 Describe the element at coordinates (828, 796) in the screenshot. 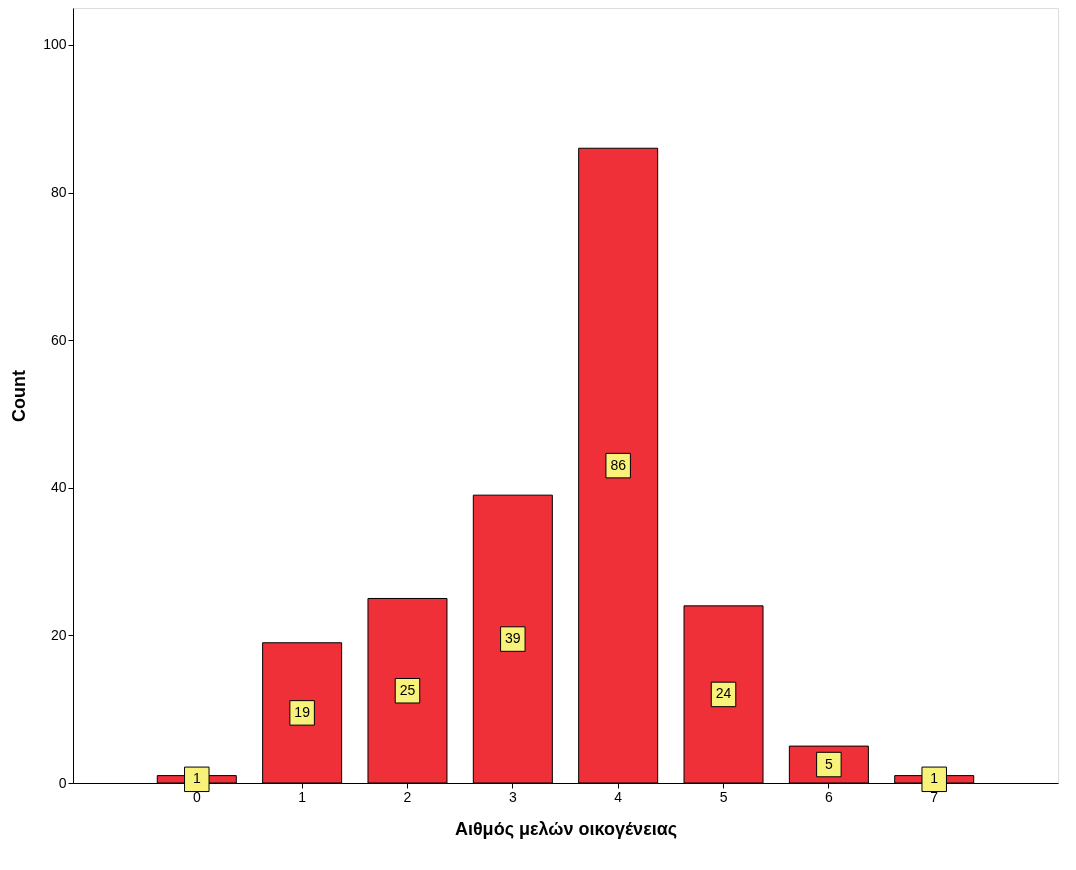

I see `x-tick-label: 6` at that location.